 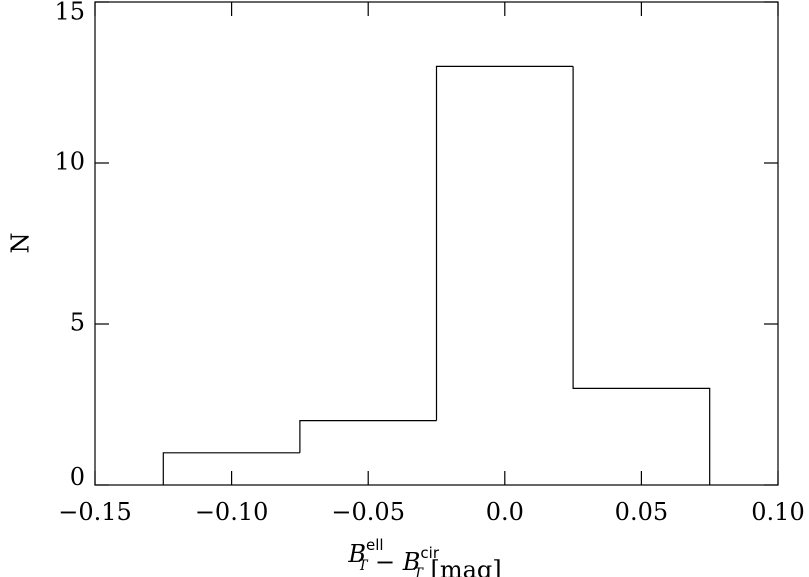 What do you see at coordinates (429, 553) in the screenshot?
I see `x-label-sup: cir` at bounding box center [429, 553].